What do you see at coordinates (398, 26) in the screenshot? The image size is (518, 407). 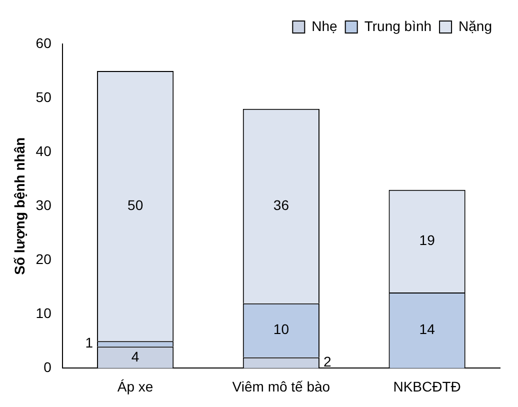 I see `legend-label: Trung bình` at bounding box center [398, 26].